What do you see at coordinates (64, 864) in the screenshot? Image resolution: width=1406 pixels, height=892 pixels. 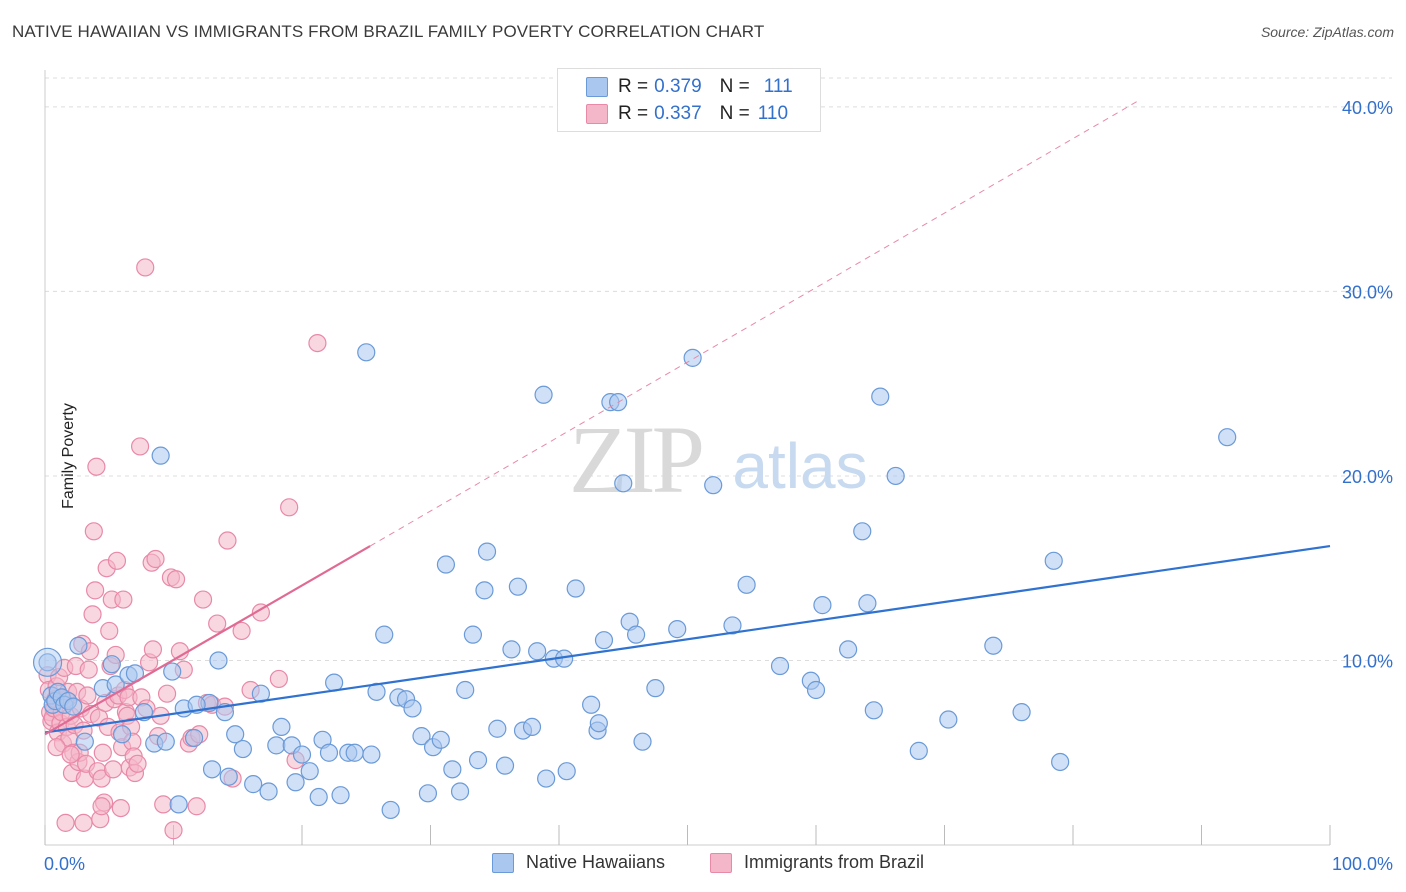 I see `x-tick-label: 0.0%` at bounding box center [64, 864].